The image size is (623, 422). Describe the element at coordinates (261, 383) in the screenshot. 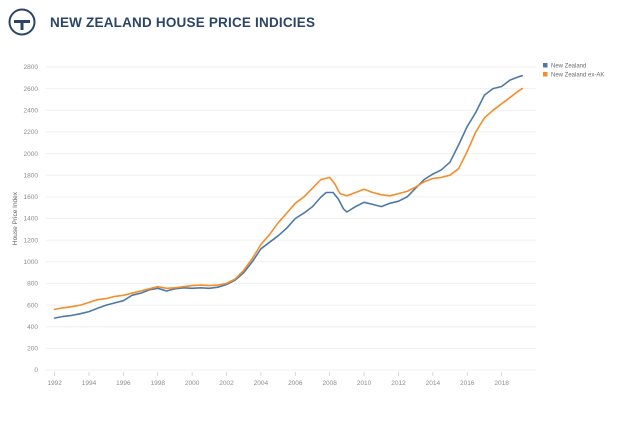

I see `x-tick-label: 2004` at that location.